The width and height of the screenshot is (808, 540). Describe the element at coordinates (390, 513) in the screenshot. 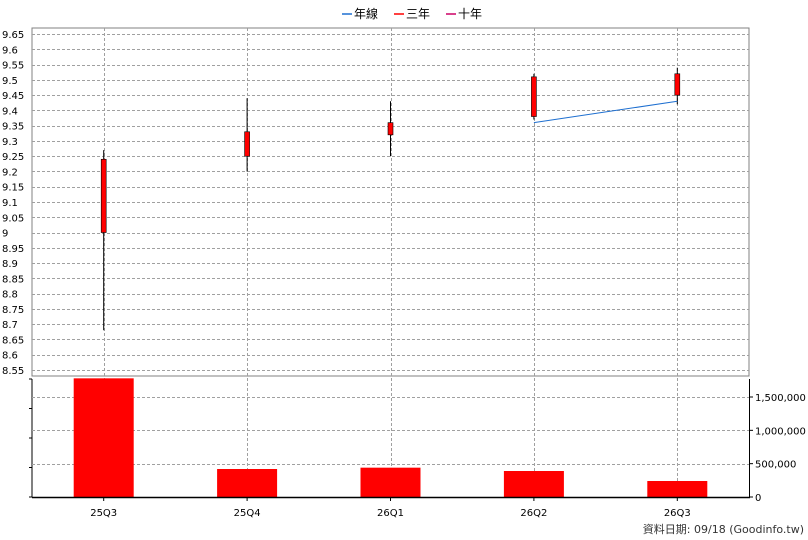

I see `x-tick-label: 26Q1` at that location.